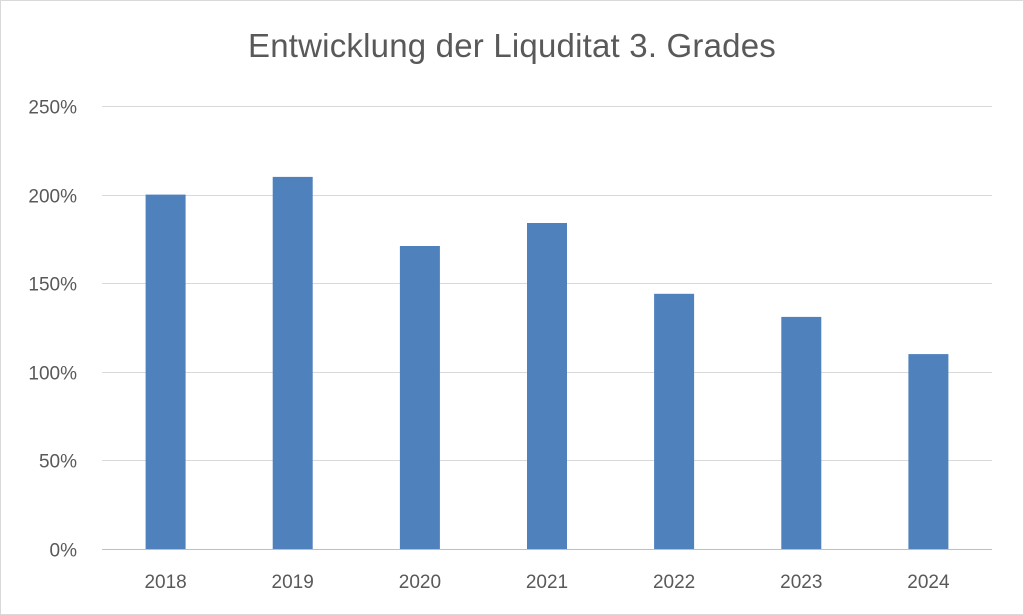 Image resolution: width=1024 pixels, height=615 pixels. What do you see at coordinates (64, 551) in the screenshot?
I see `y-tick-label: 0%` at bounding box center [64, 551].